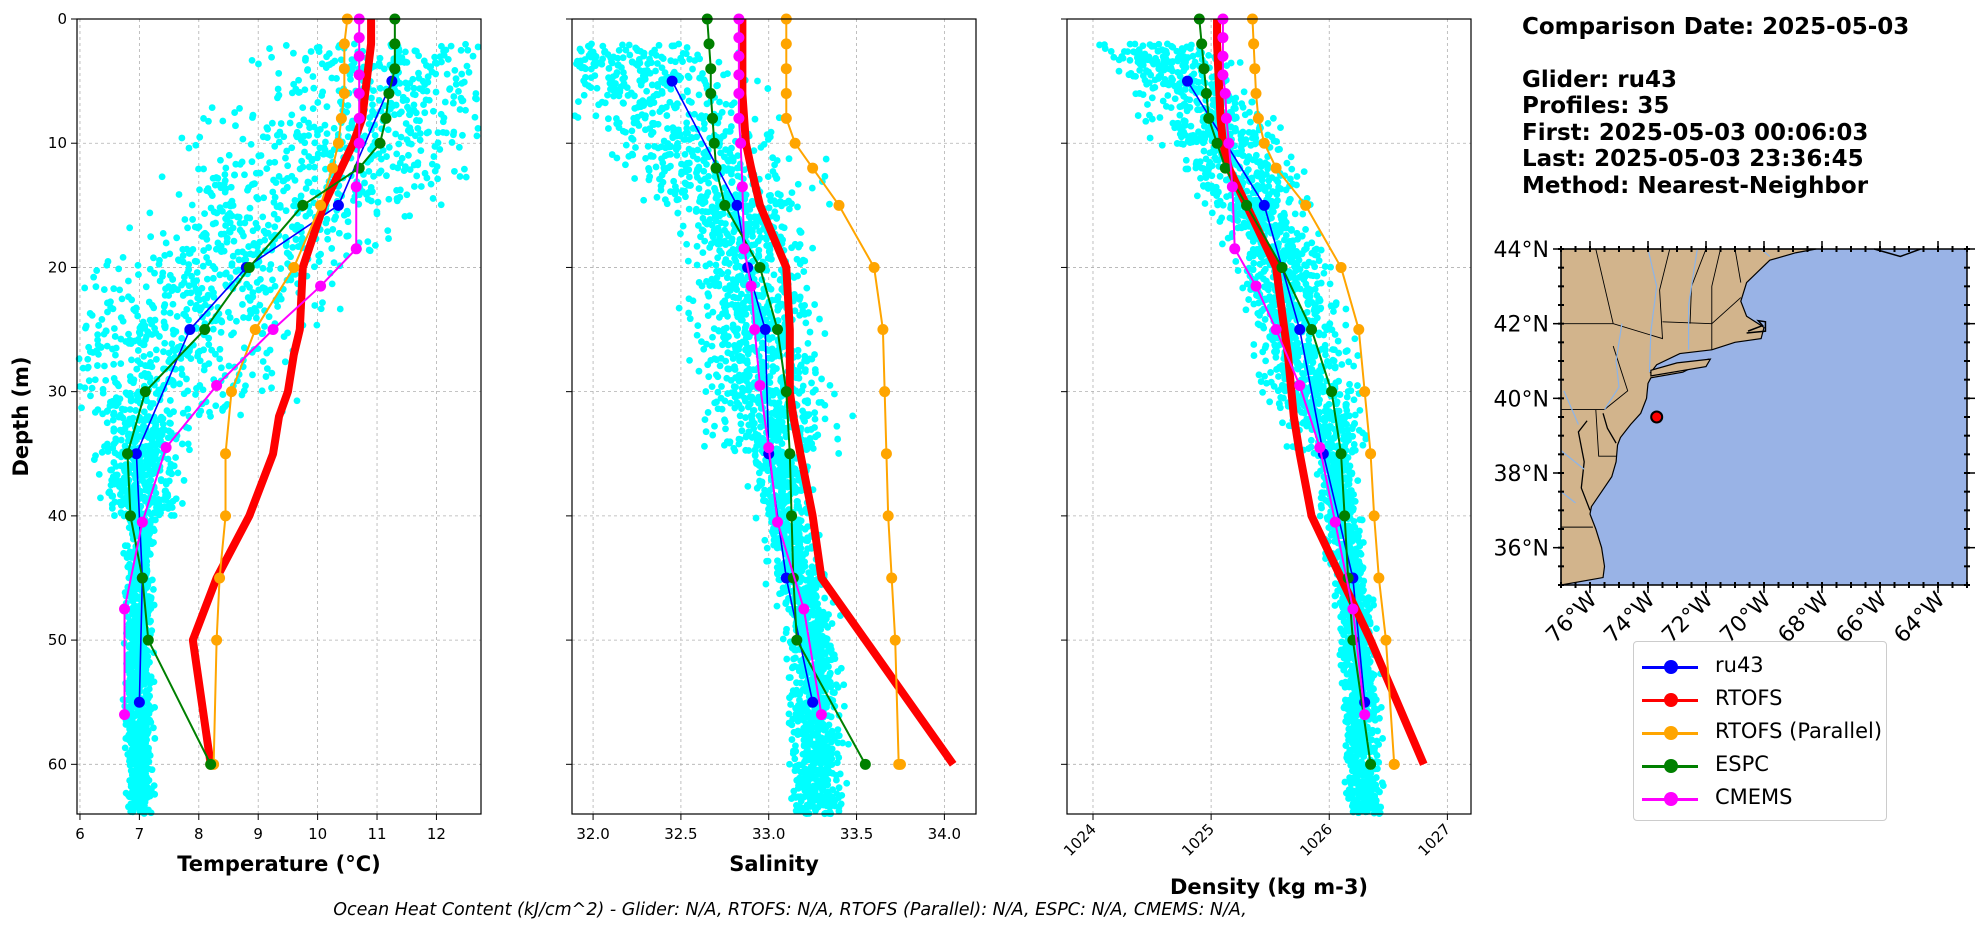 This screenshot has width=1979, height=934. Describe the element at coordinates (258, 834) in the screenshot. I see `x-tick-label: 9` at that location.